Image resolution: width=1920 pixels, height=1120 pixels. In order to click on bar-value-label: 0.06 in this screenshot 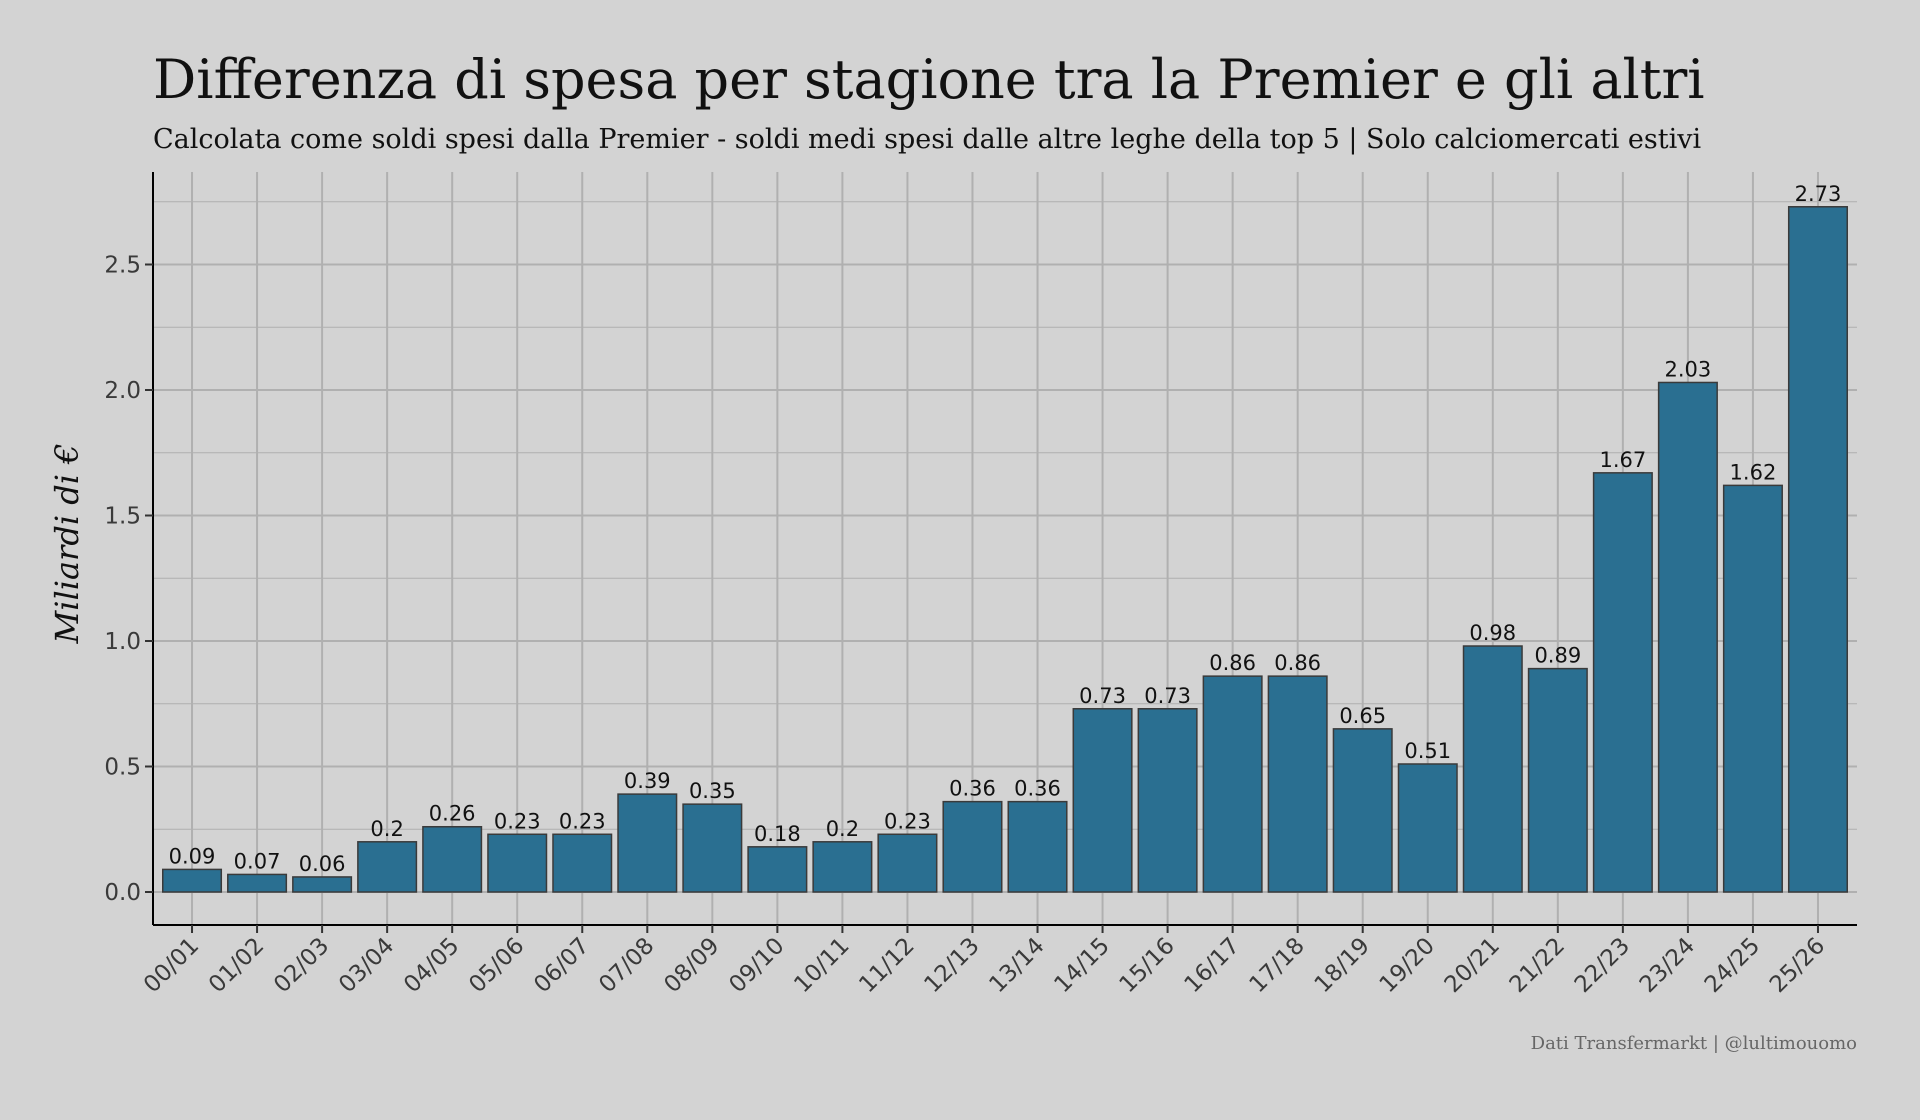, I will do `click(322, 864)`.